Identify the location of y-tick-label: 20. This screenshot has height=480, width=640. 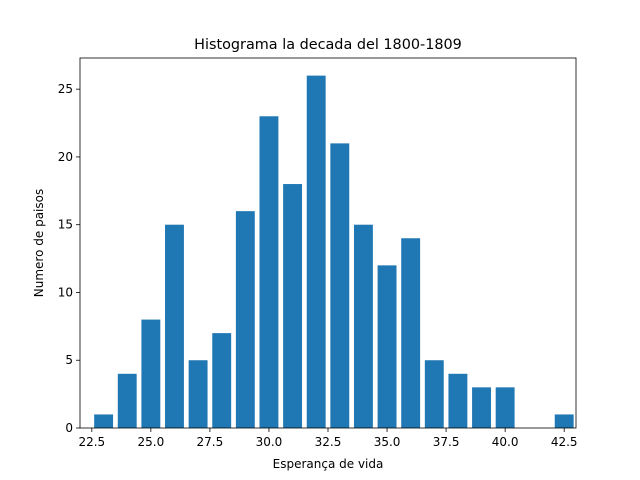
(65, 157).